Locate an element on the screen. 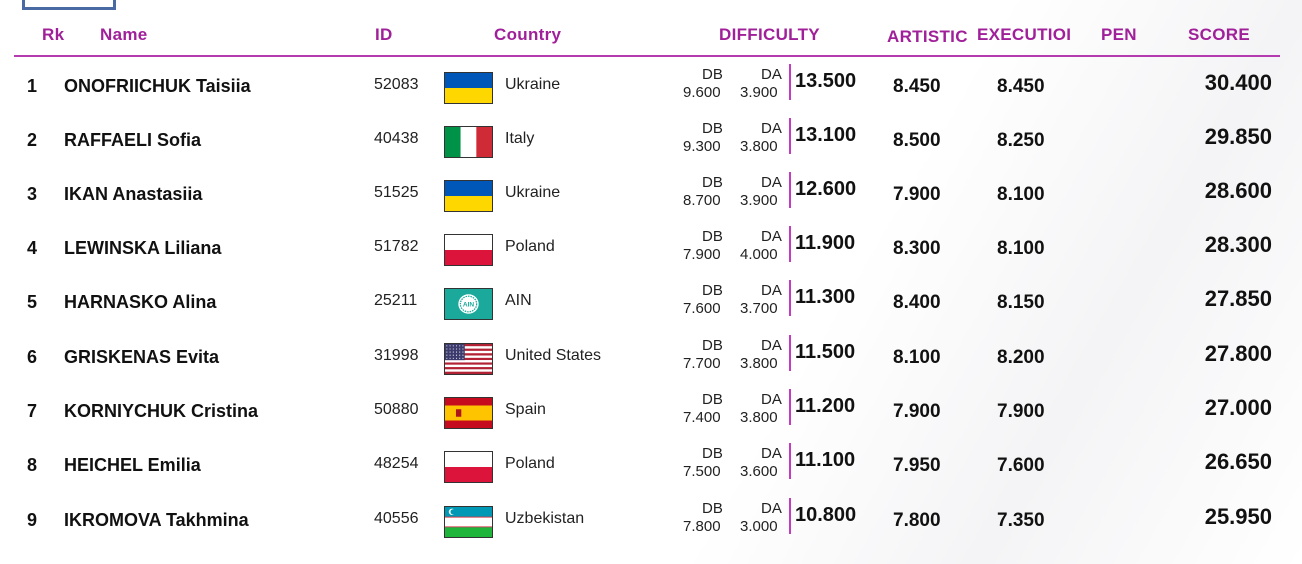 This screenshot has height=564, width=1302. execution-score: 7.600 is located at coordinates (1021, 465).